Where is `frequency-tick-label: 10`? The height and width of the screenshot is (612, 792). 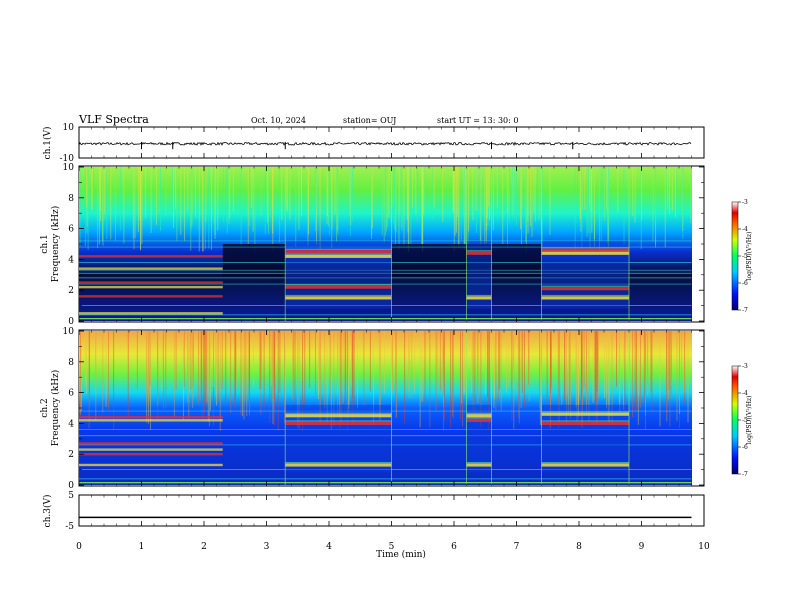
frequency-tick-label: 10 is located at coordinates (69, 332).